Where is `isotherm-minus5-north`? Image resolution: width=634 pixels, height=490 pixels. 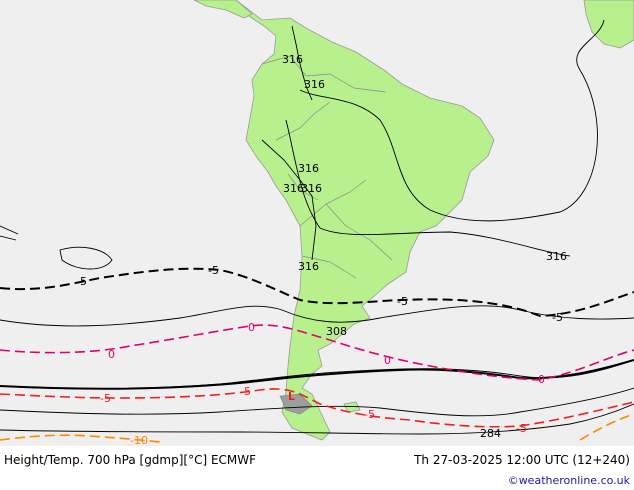
isotherm-minus5-north is located at coordinates (317, 292).